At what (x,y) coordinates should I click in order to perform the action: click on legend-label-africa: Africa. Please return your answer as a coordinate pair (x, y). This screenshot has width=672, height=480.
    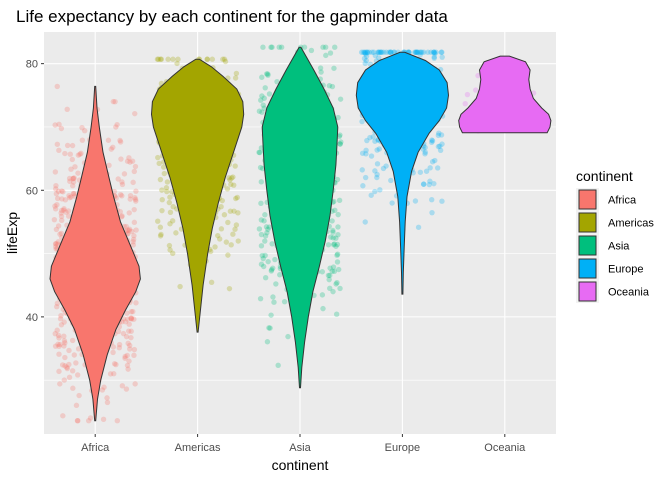
    Looking at the image, I should click on (622, 201).